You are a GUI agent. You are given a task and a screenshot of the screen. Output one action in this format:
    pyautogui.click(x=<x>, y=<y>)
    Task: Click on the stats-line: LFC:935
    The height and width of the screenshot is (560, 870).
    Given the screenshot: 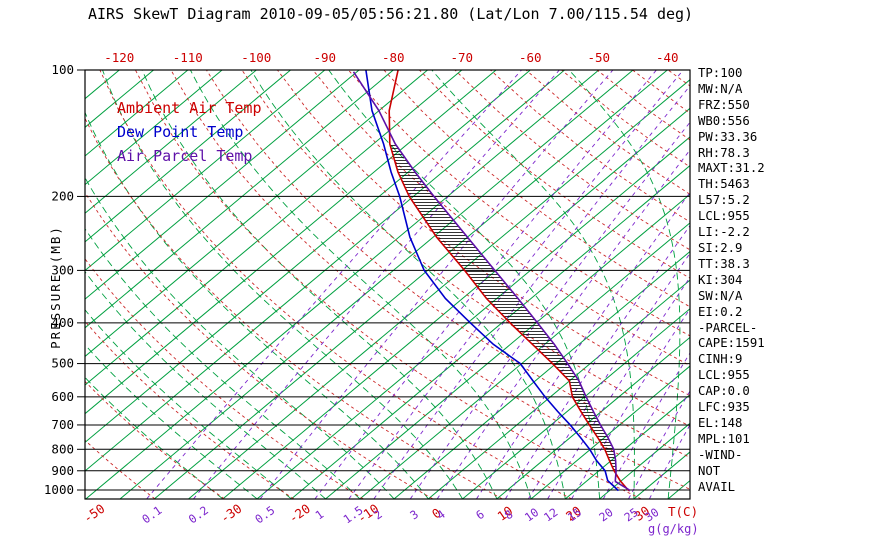 What is the action you would take?
    pyautogui.click(x=724, y=407)
    